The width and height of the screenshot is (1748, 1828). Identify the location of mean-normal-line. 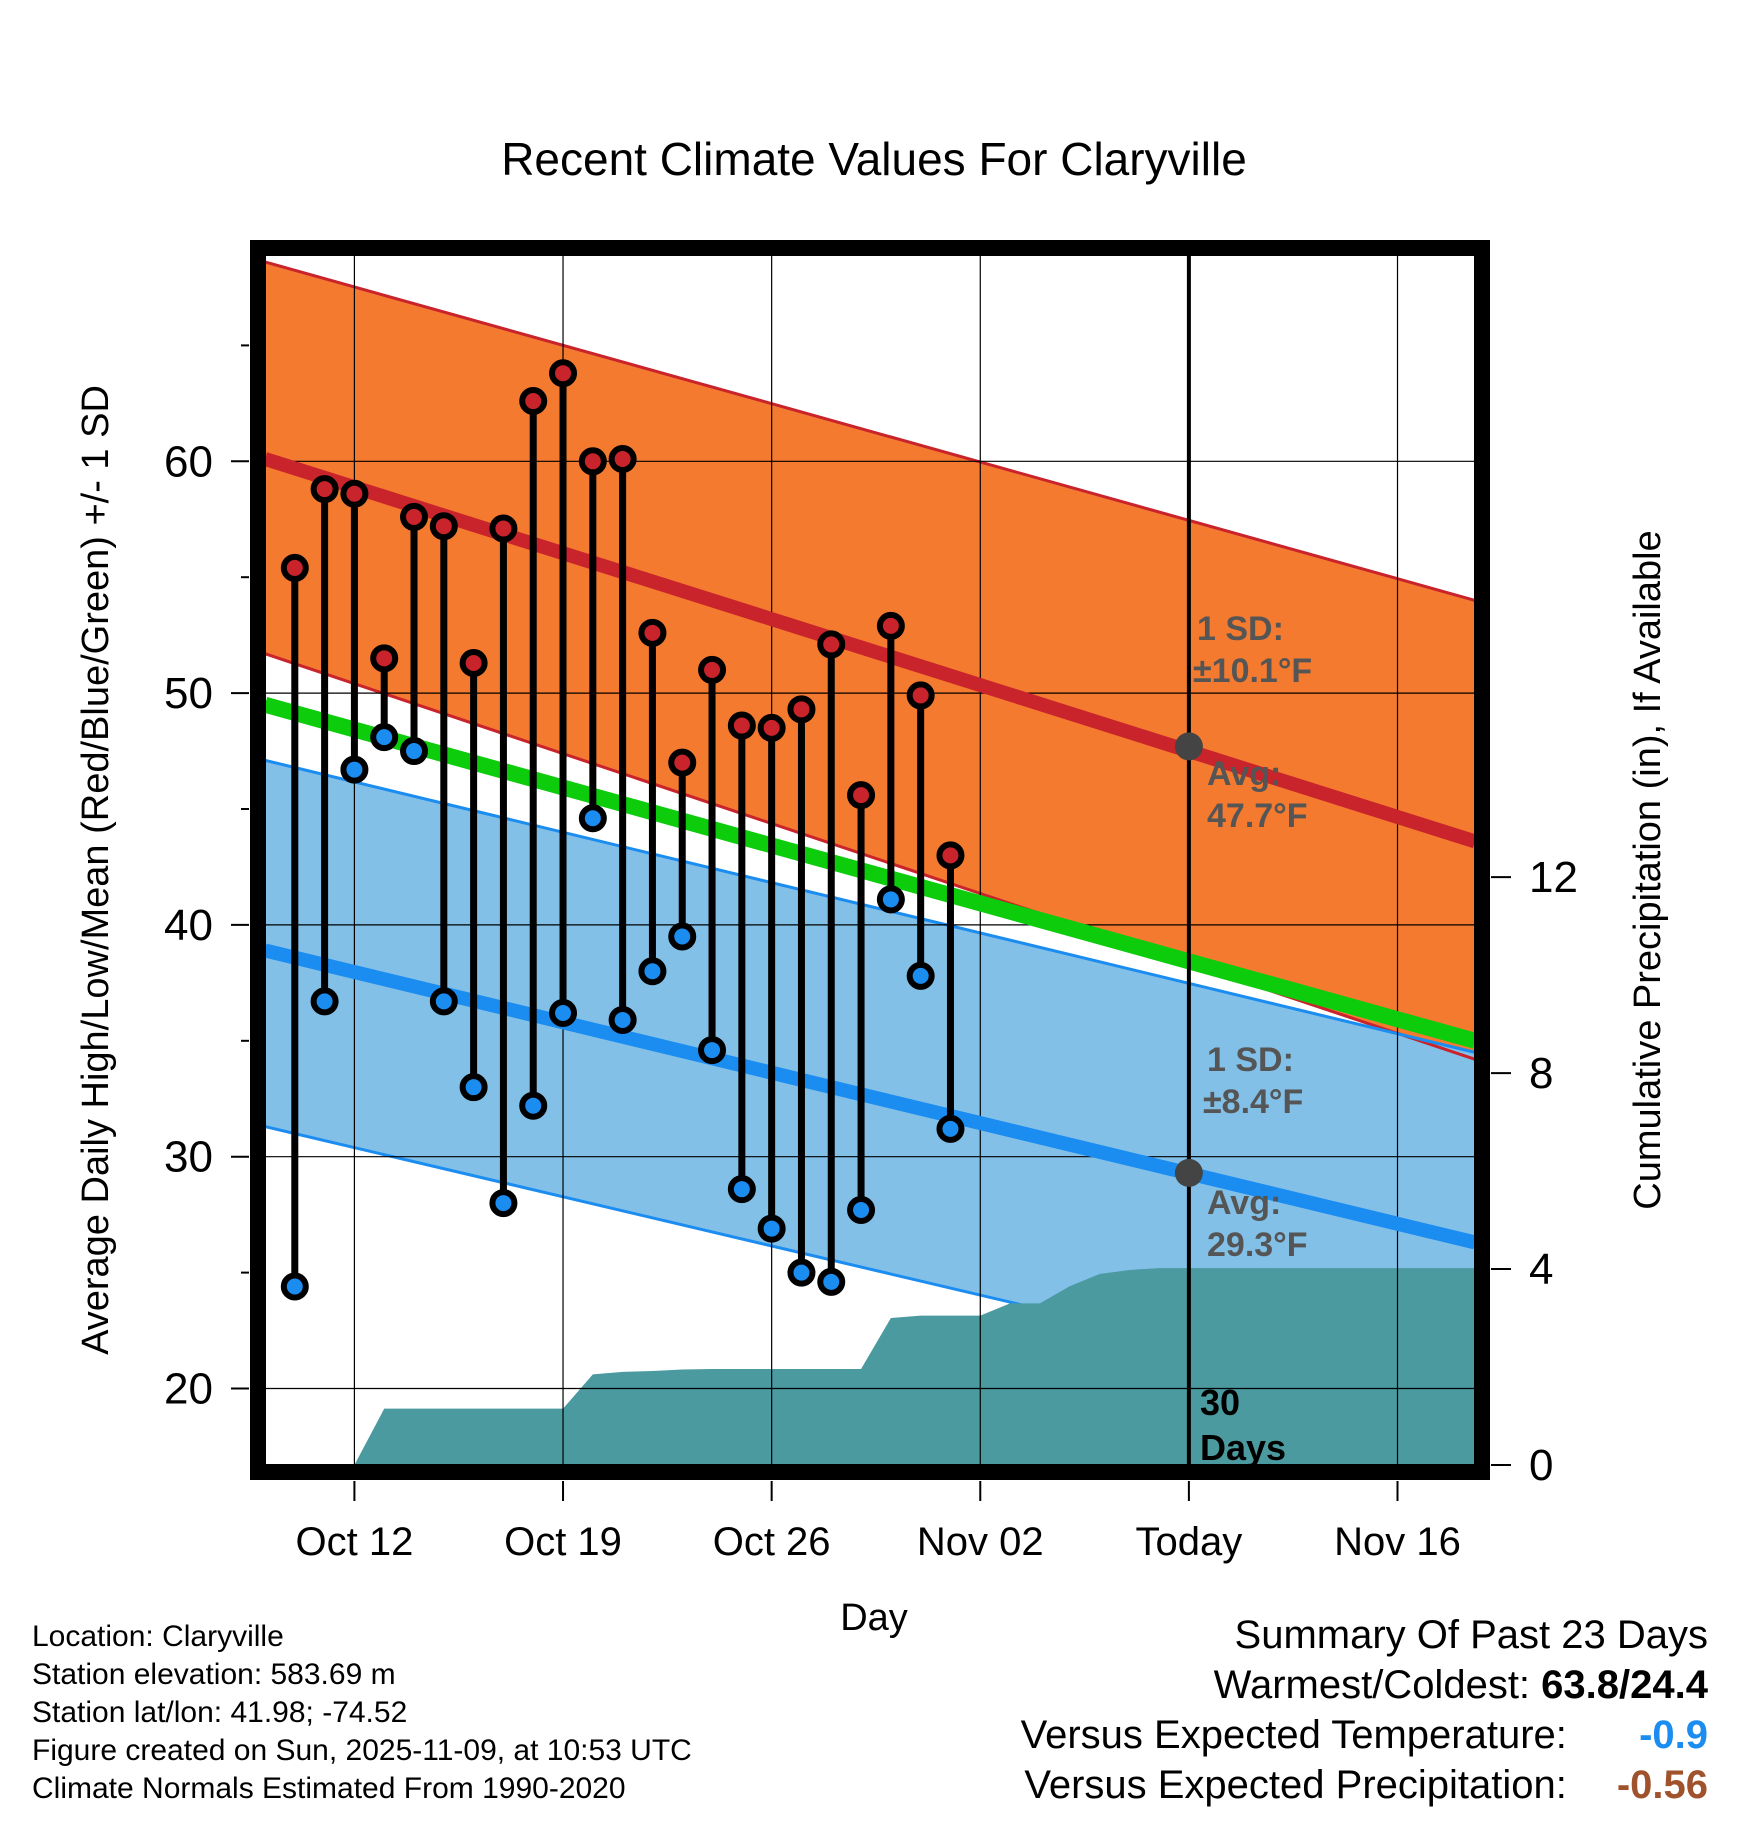
(870, 872).